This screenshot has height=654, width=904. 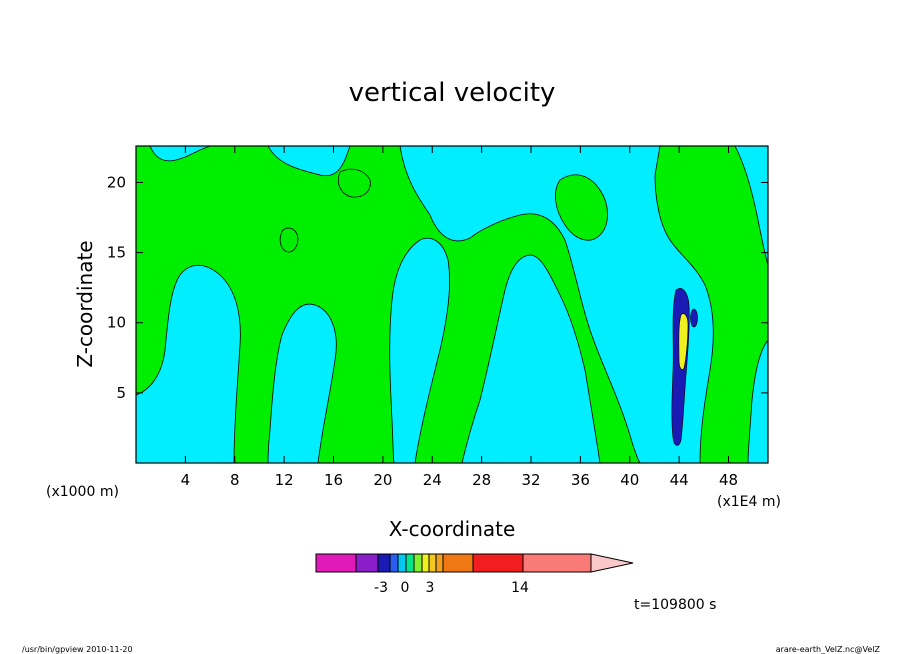 I want to click on x-tick-label: 28, so click(x=481, y=480).